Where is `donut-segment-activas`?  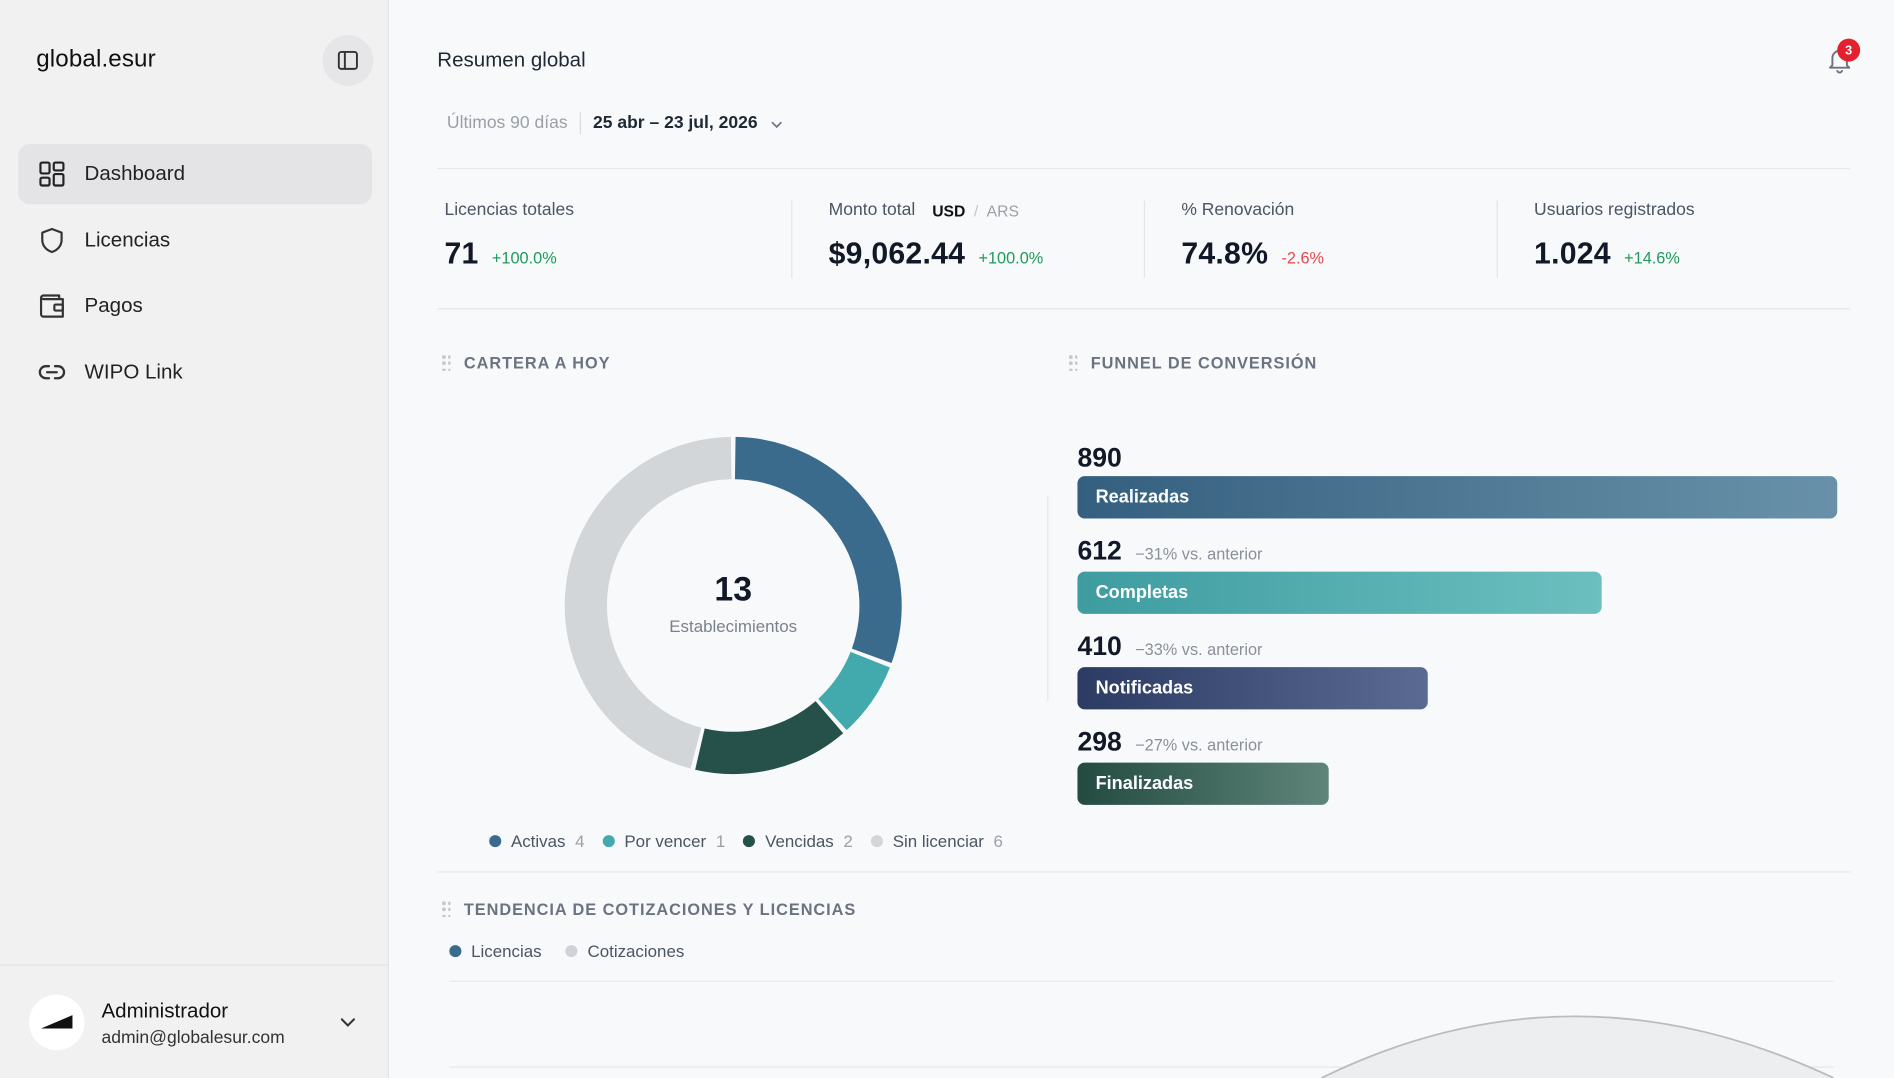 donut-segment-activas is located at coordinates (818, 550).